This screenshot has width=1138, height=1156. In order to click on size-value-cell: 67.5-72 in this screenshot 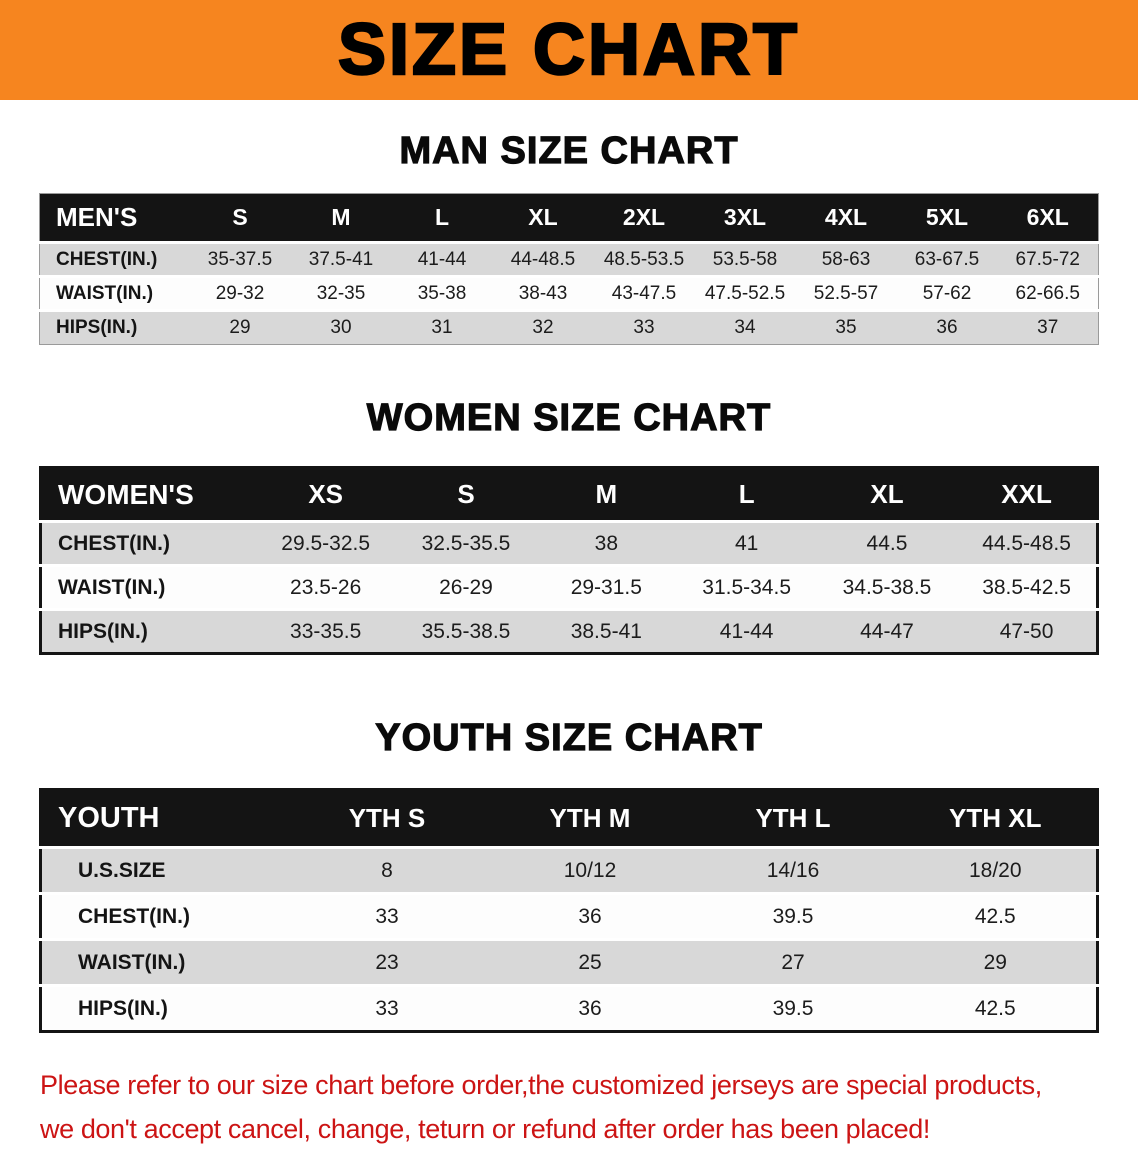, I will do `click(1047, 259)`.